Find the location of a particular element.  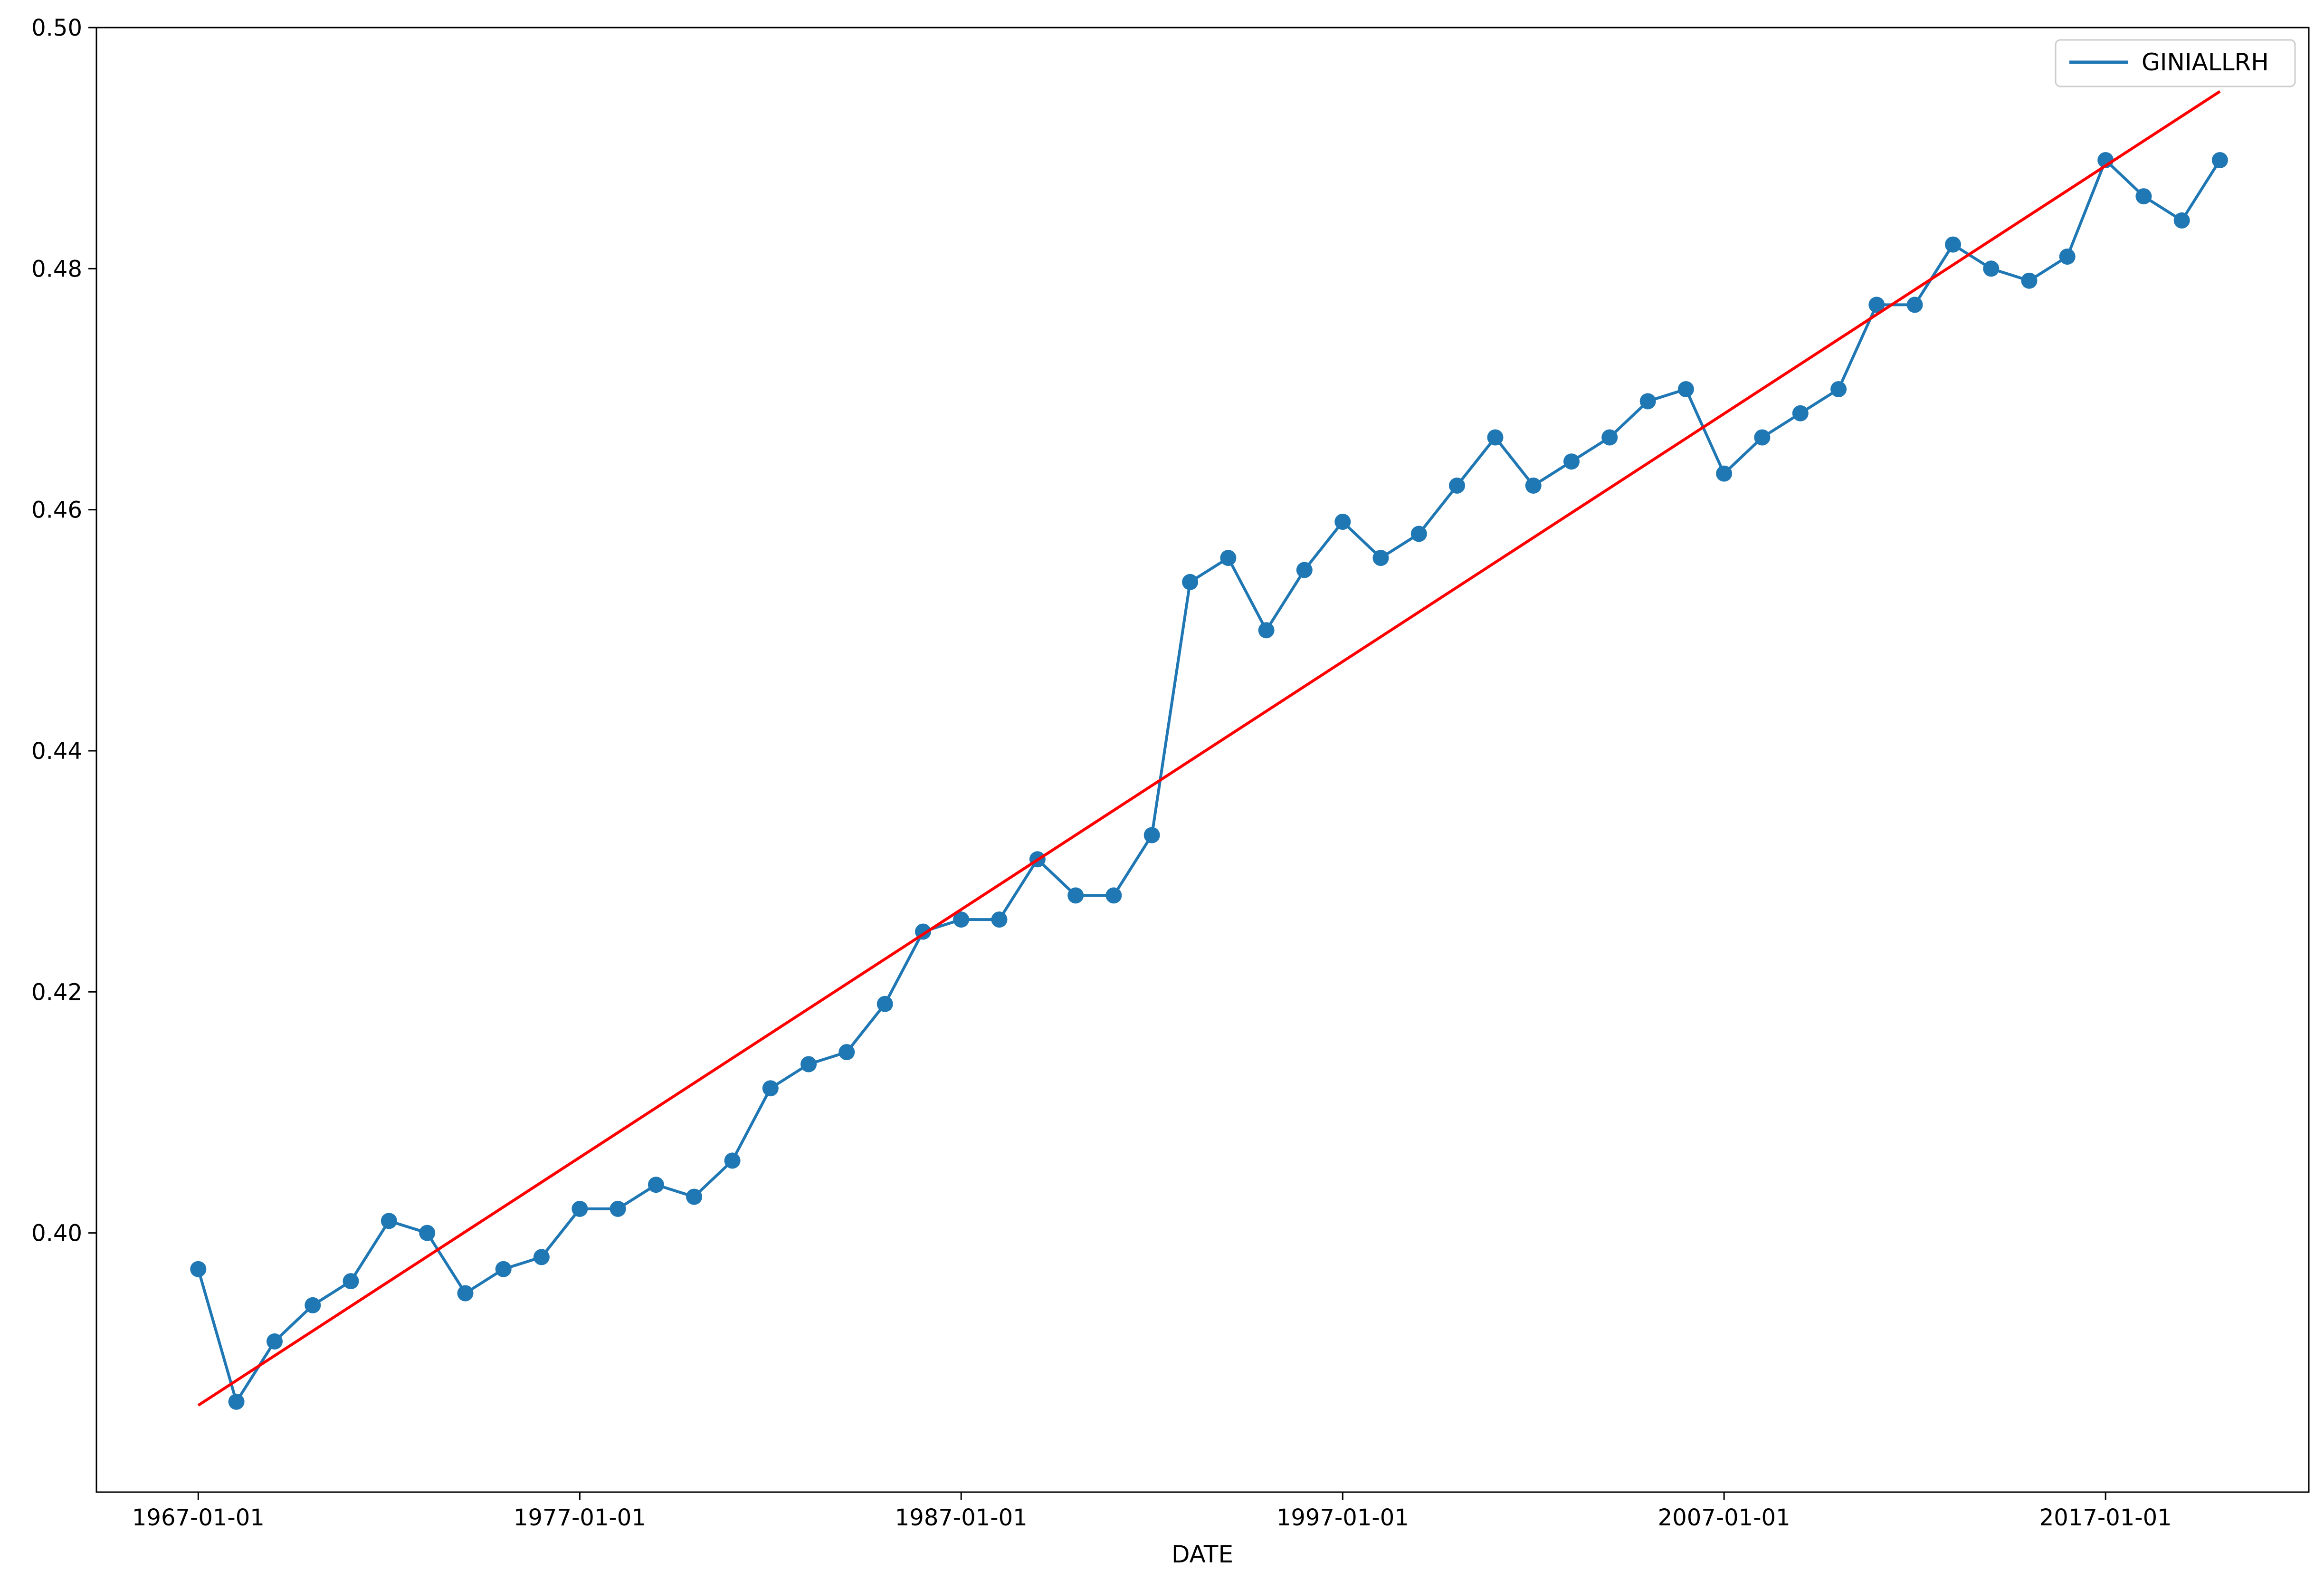

x-tick-label: 2017-01-01 is located at coordinates (2105, 1517).